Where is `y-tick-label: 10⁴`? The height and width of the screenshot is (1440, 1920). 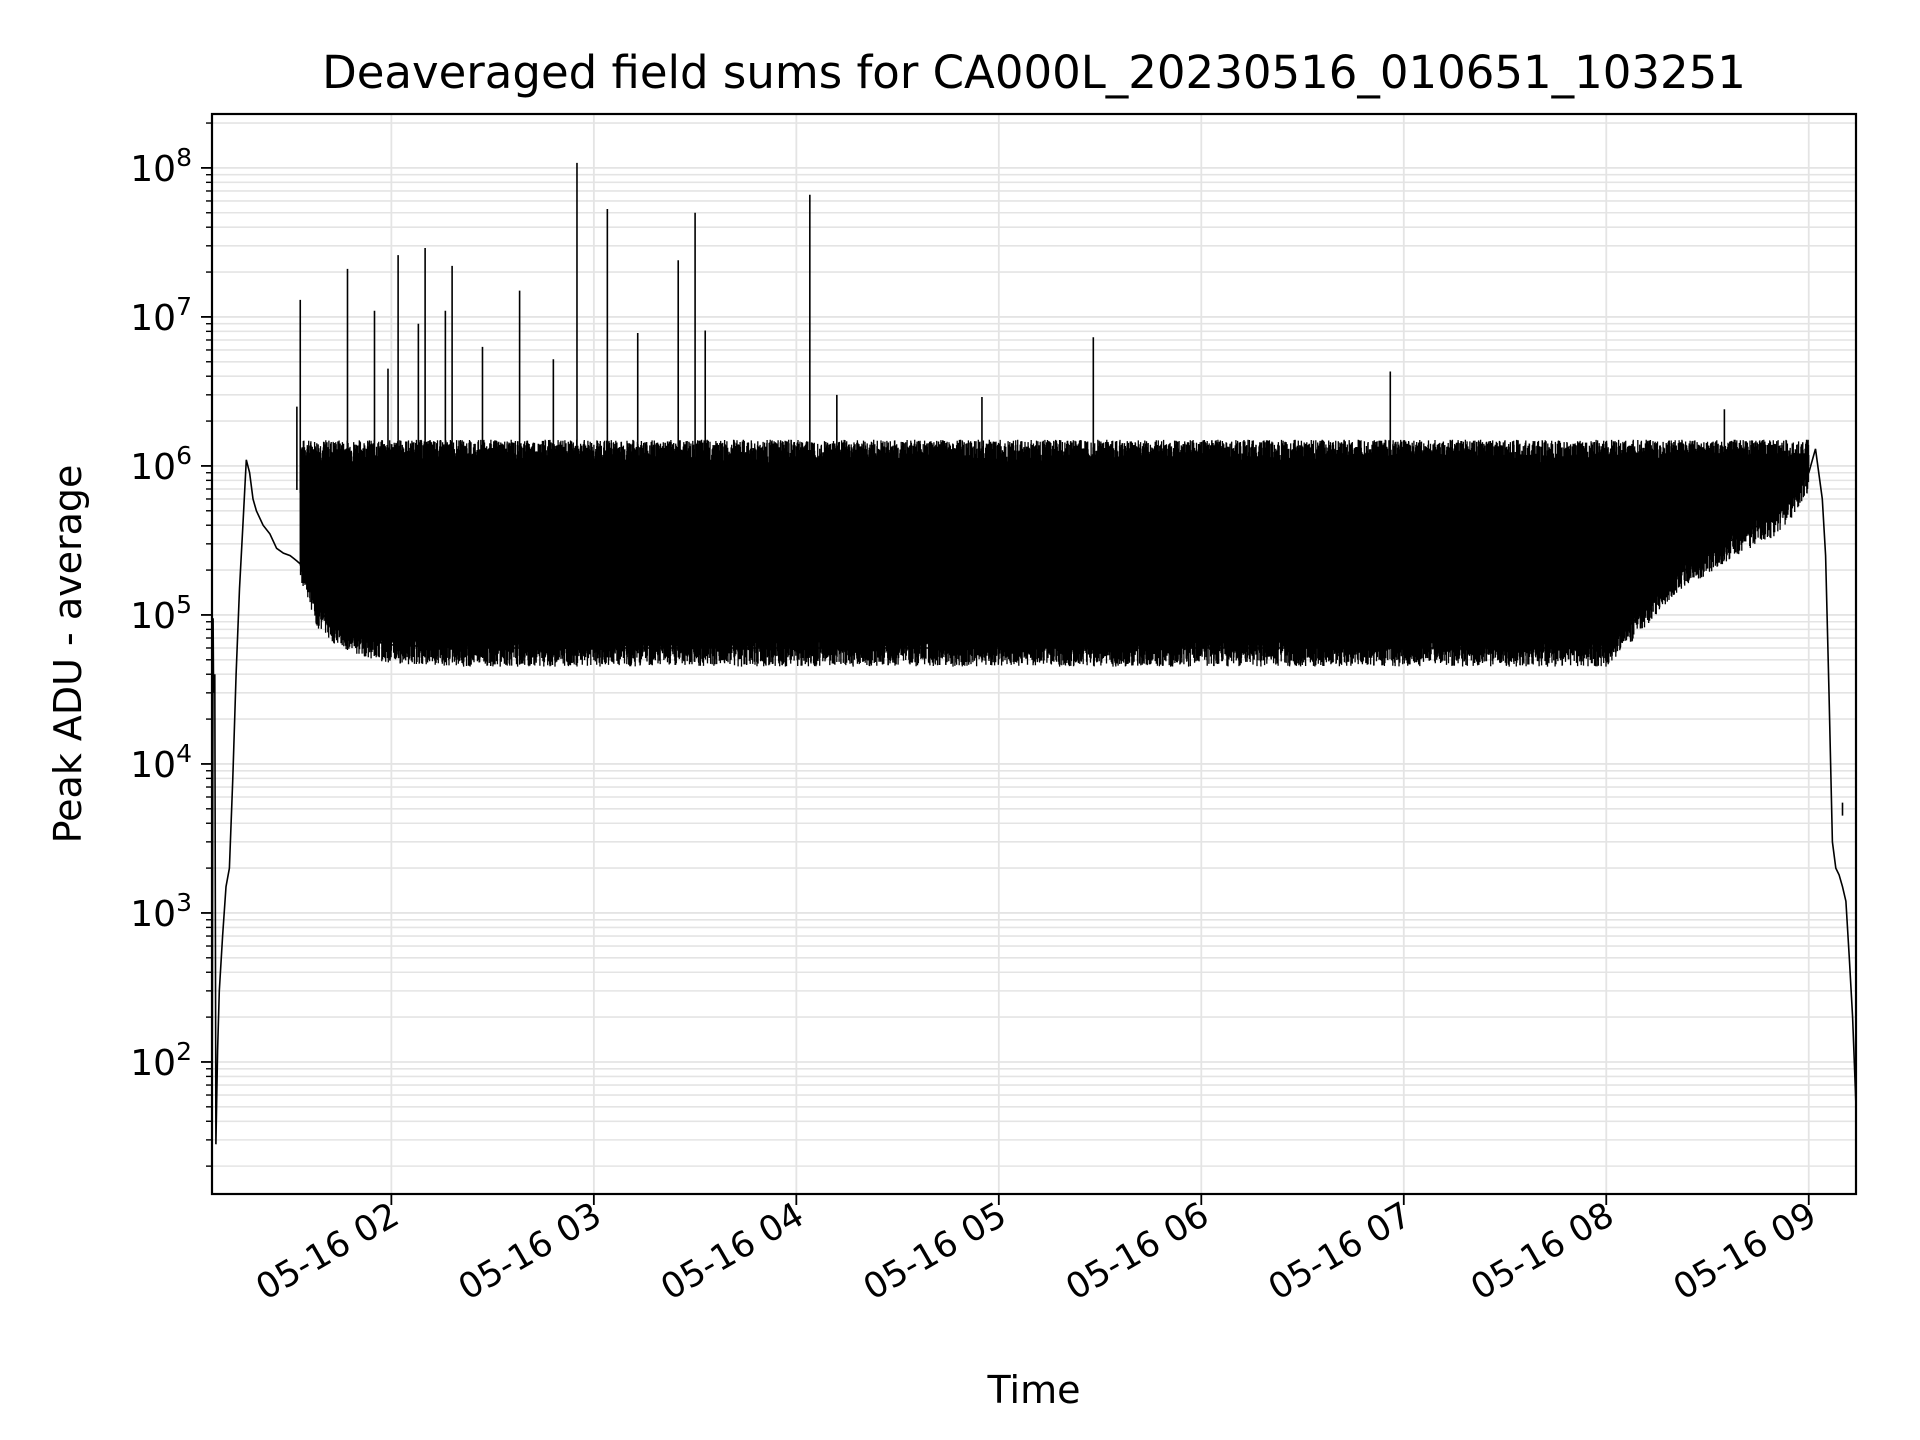
y-tick-label: 10⁴ is located at coordinates (161, 762).